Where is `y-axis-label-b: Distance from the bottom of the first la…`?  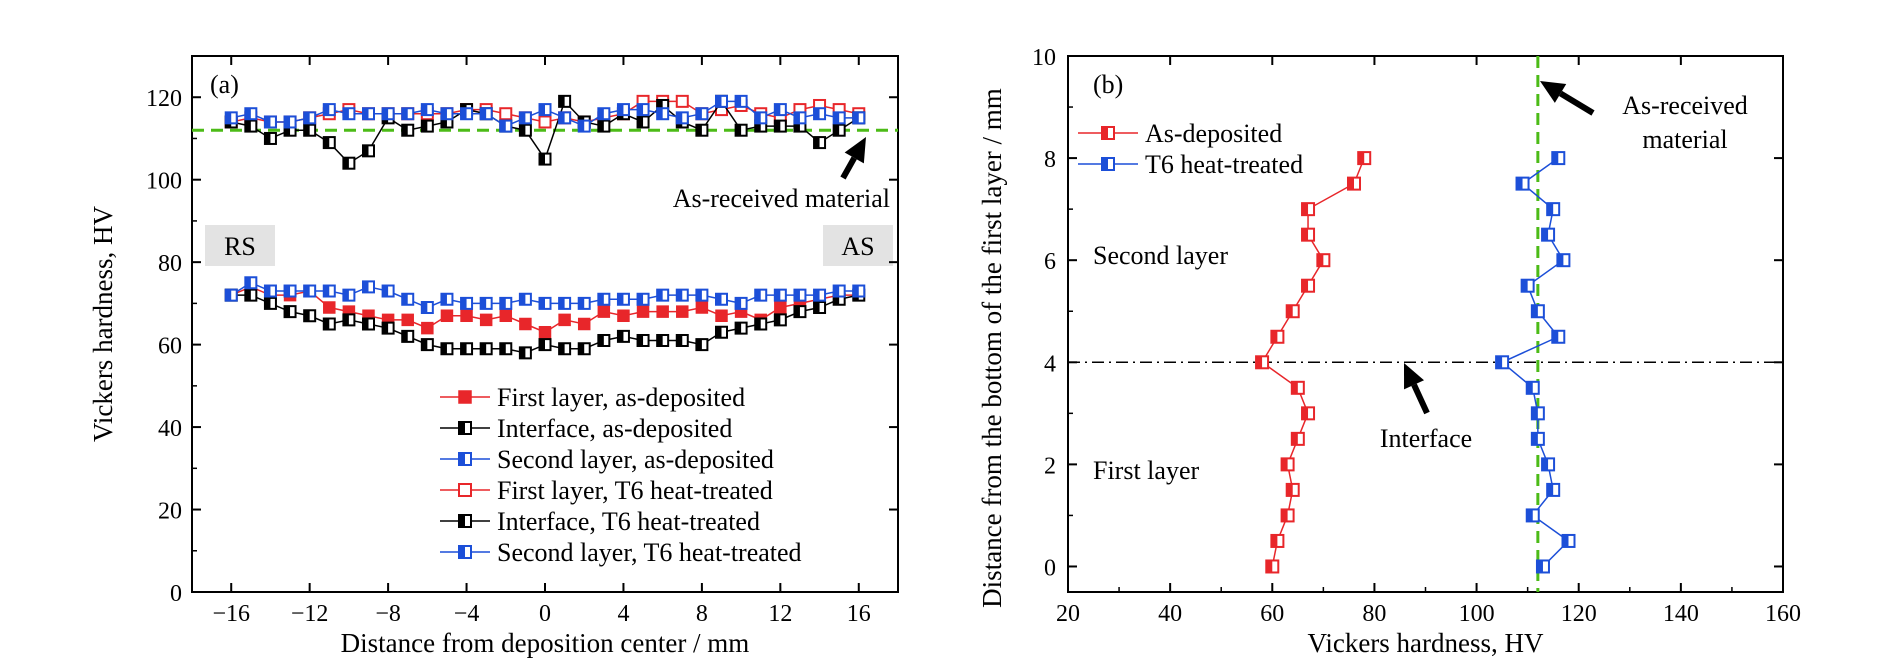 y-axis-label-b: Distance from the bottom of the first la… is located at coordinates (992, 348).